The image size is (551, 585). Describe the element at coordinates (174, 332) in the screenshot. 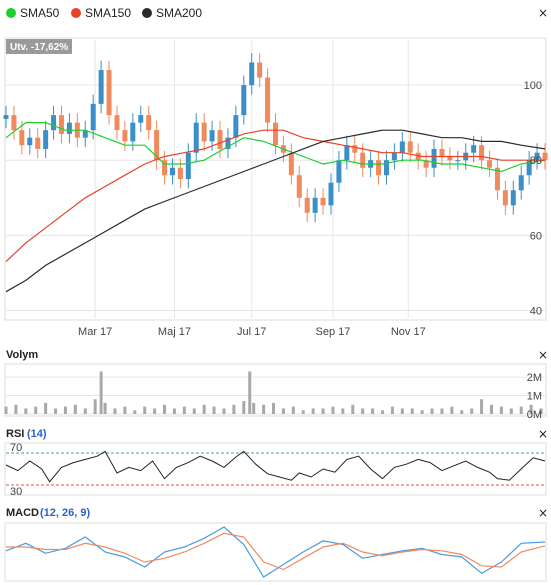

I see `date-x-tick-1: Maj 17` at that location.